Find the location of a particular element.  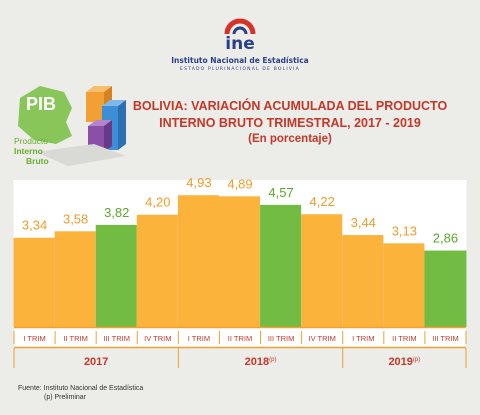

data-label: 4,22 is located at coordinates (322, 201).